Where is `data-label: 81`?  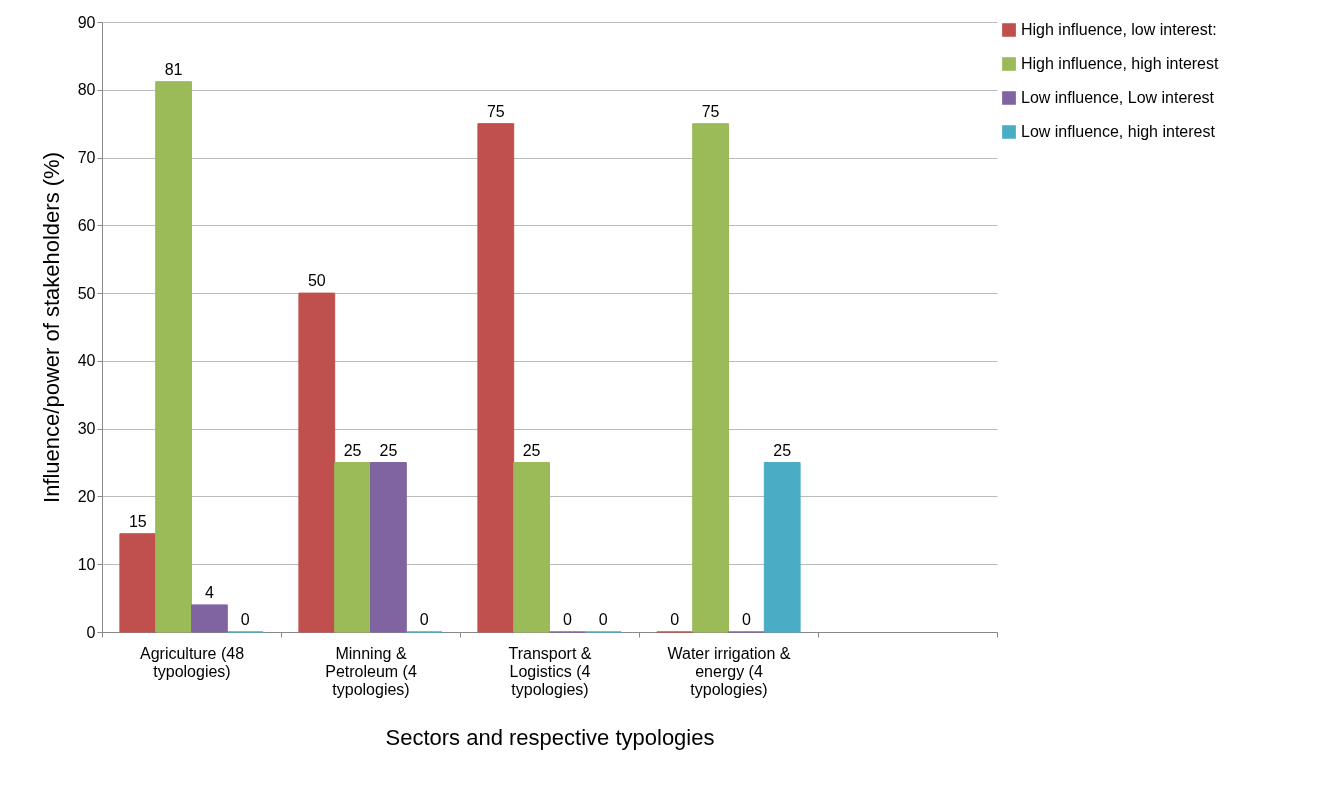 data-label: 81 is located at coordinates (173, 69).